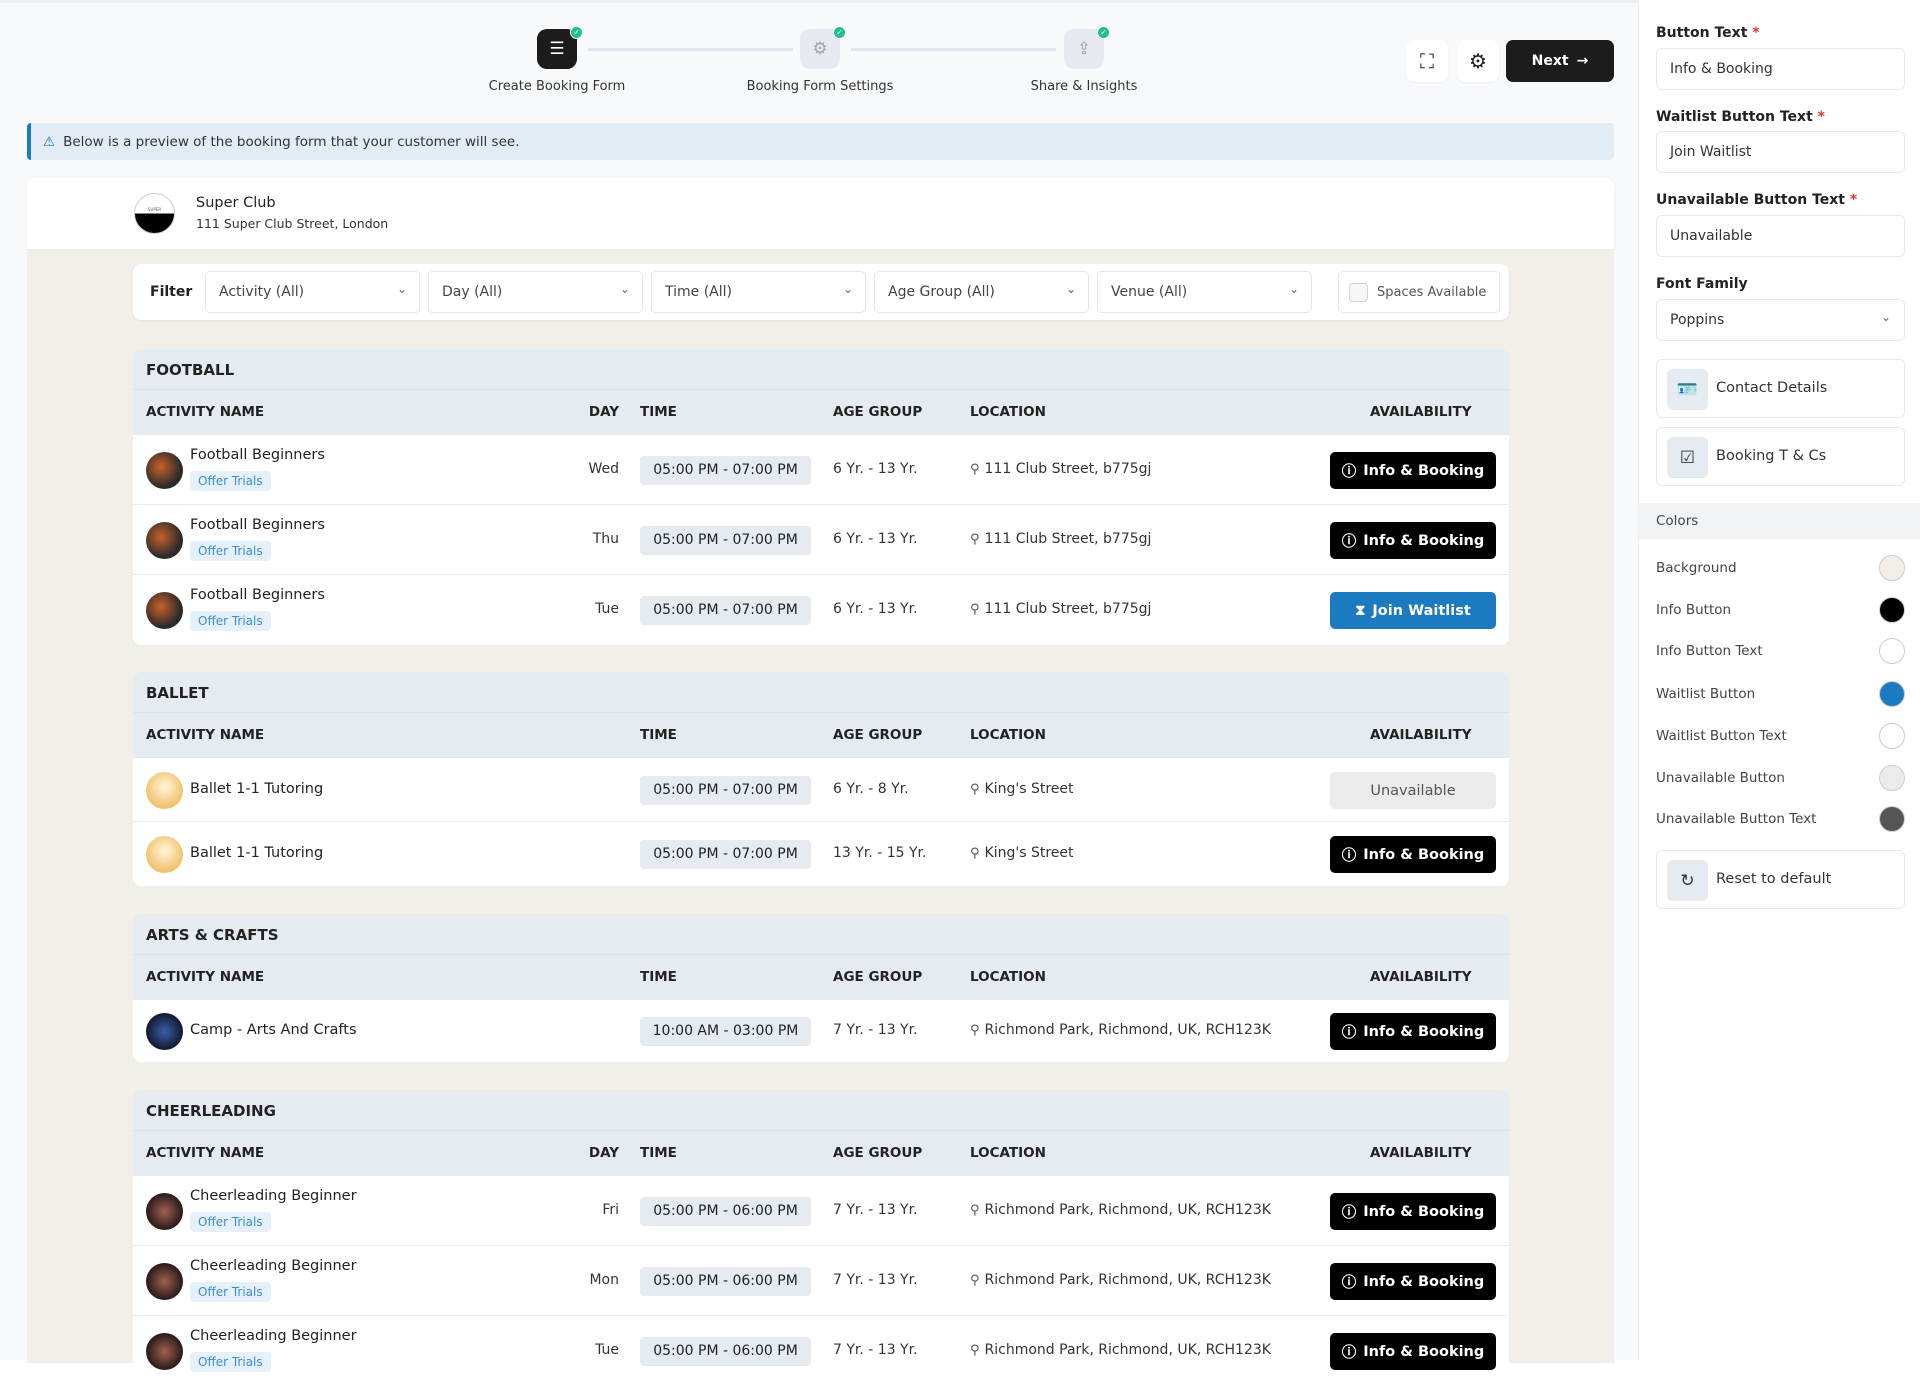 This screenshot has height=1386, width=1920. What do you see at coordinates (1687, 457) in the screenshot?
I see `checkbox-document-icon: ☑` at bounding box center [1687, 457].